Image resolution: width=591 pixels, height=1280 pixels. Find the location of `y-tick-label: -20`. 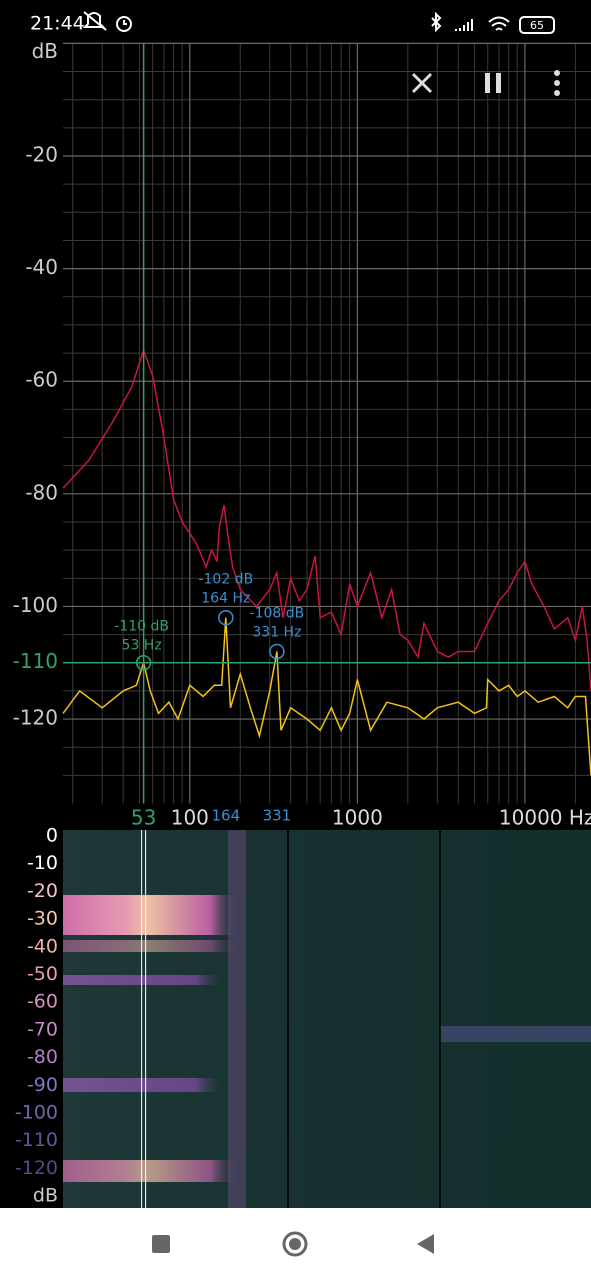

y-tick-label: -20 is located at coordinates (41, 155).